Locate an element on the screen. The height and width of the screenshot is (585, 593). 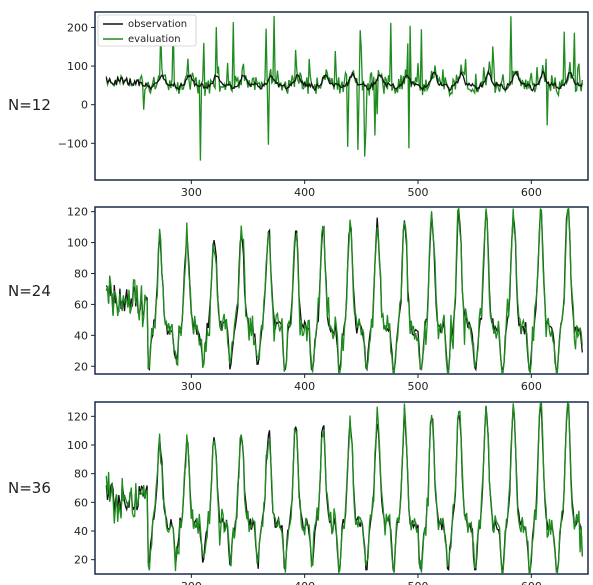
legend-label-observation: observation is located at coordinates (157, 24).